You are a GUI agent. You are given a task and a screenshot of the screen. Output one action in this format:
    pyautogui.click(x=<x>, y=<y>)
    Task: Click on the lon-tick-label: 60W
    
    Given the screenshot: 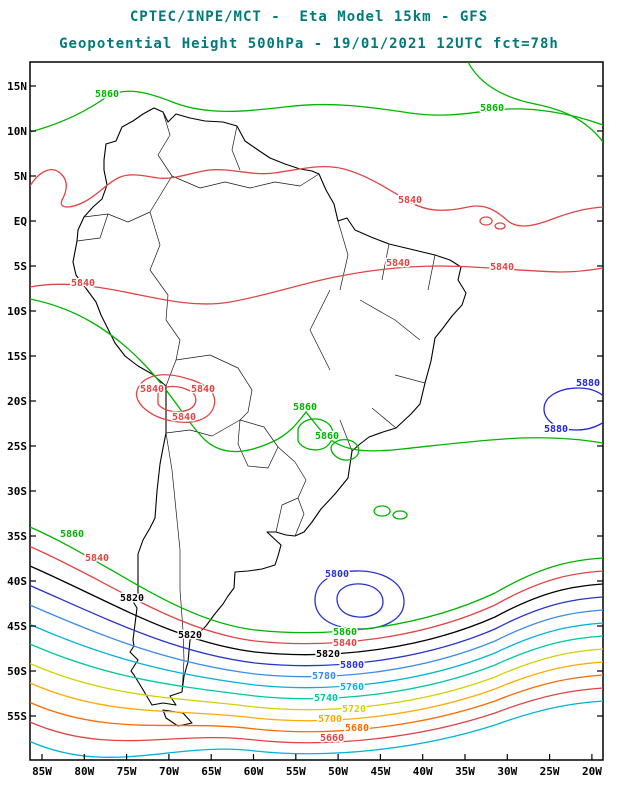 What is the action you would take?
    pyautogui.click(x=254, y=771)
    